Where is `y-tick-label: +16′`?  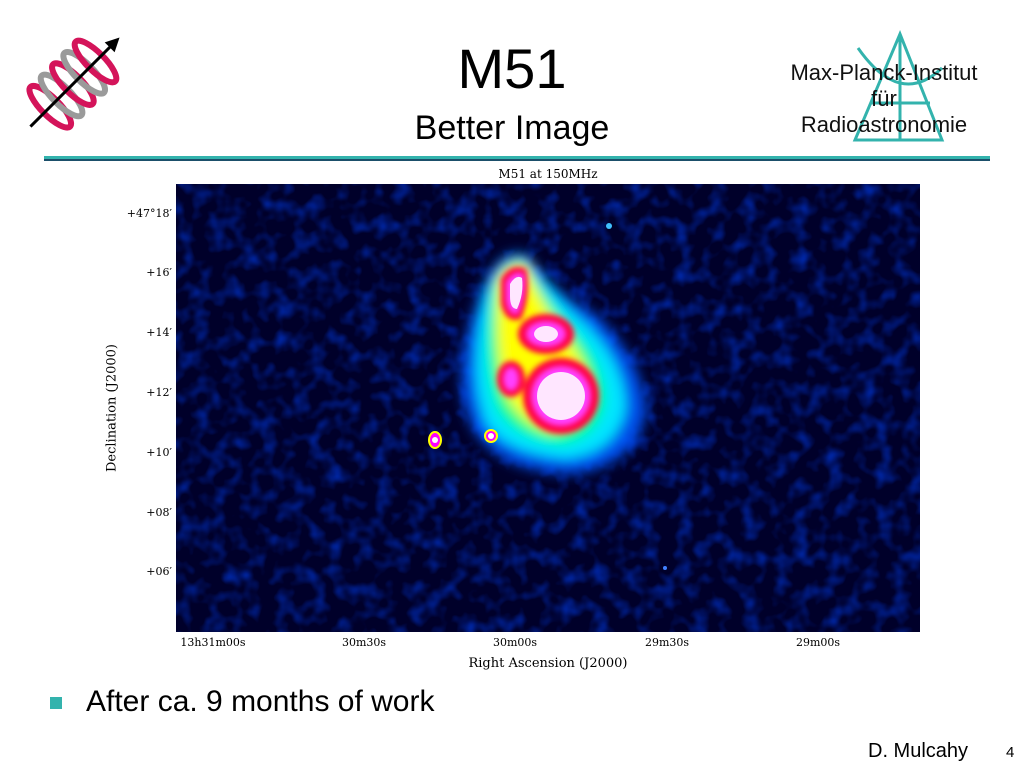
y-tick-label: +16′ is located at coordinates (159, 272).